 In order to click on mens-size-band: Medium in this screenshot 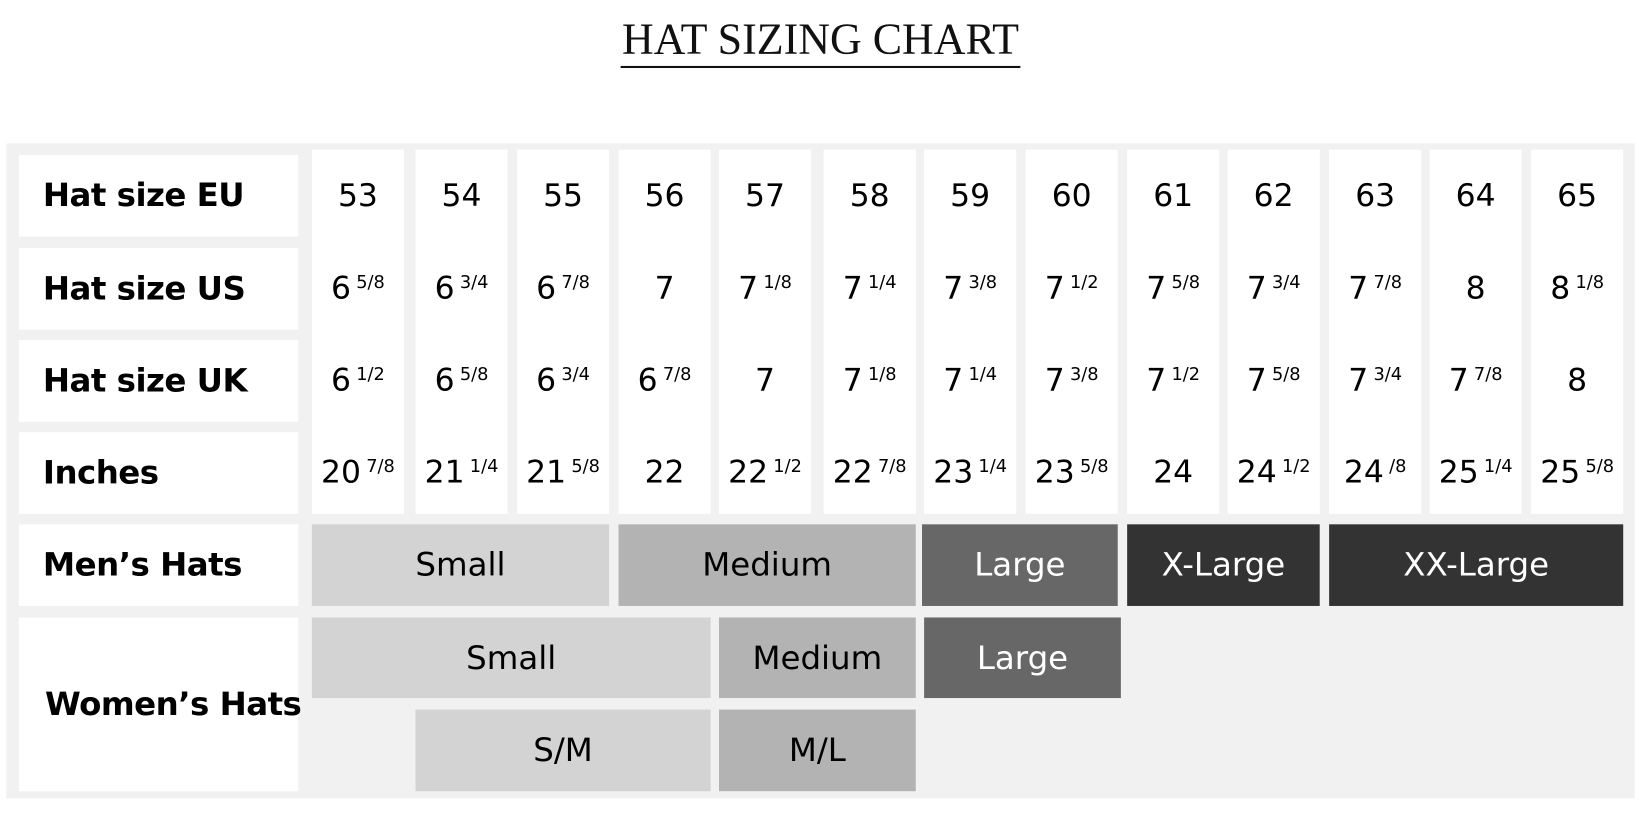, I will do `click(767, 565)`.